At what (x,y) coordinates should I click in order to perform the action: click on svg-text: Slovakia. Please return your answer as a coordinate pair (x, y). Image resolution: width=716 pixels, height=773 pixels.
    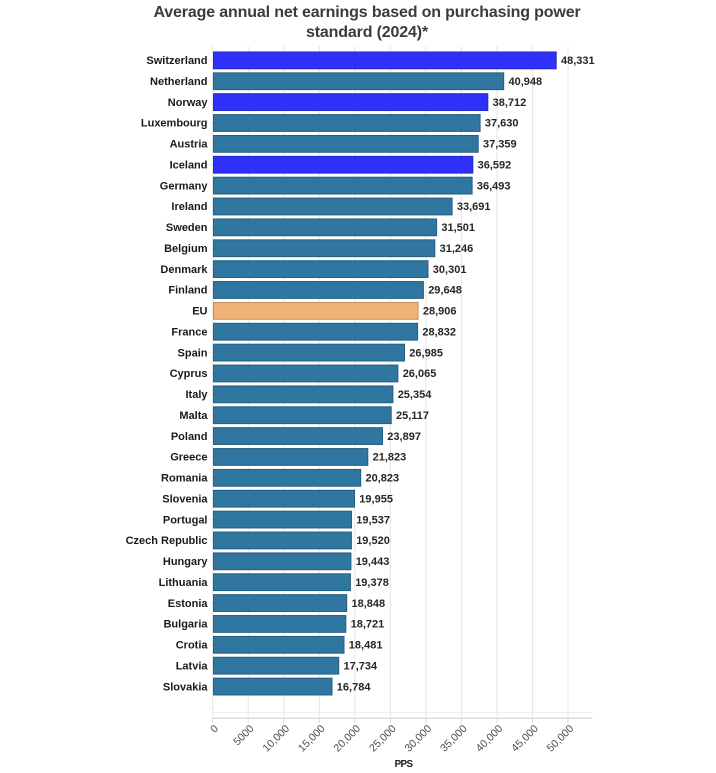
    Looking at the image, I should click on (186, 687).